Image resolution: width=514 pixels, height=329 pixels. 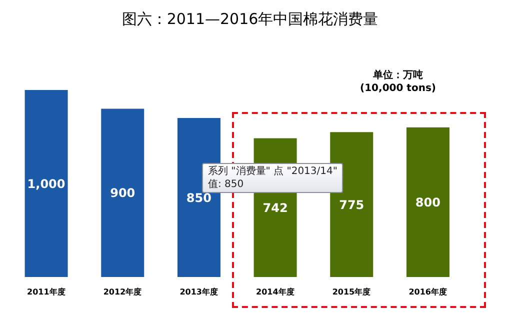 What do you see at coordinates (351, 291) in the screenshot?
I see `x-tick-label: 2015年度` at bounding box center [351, 291].